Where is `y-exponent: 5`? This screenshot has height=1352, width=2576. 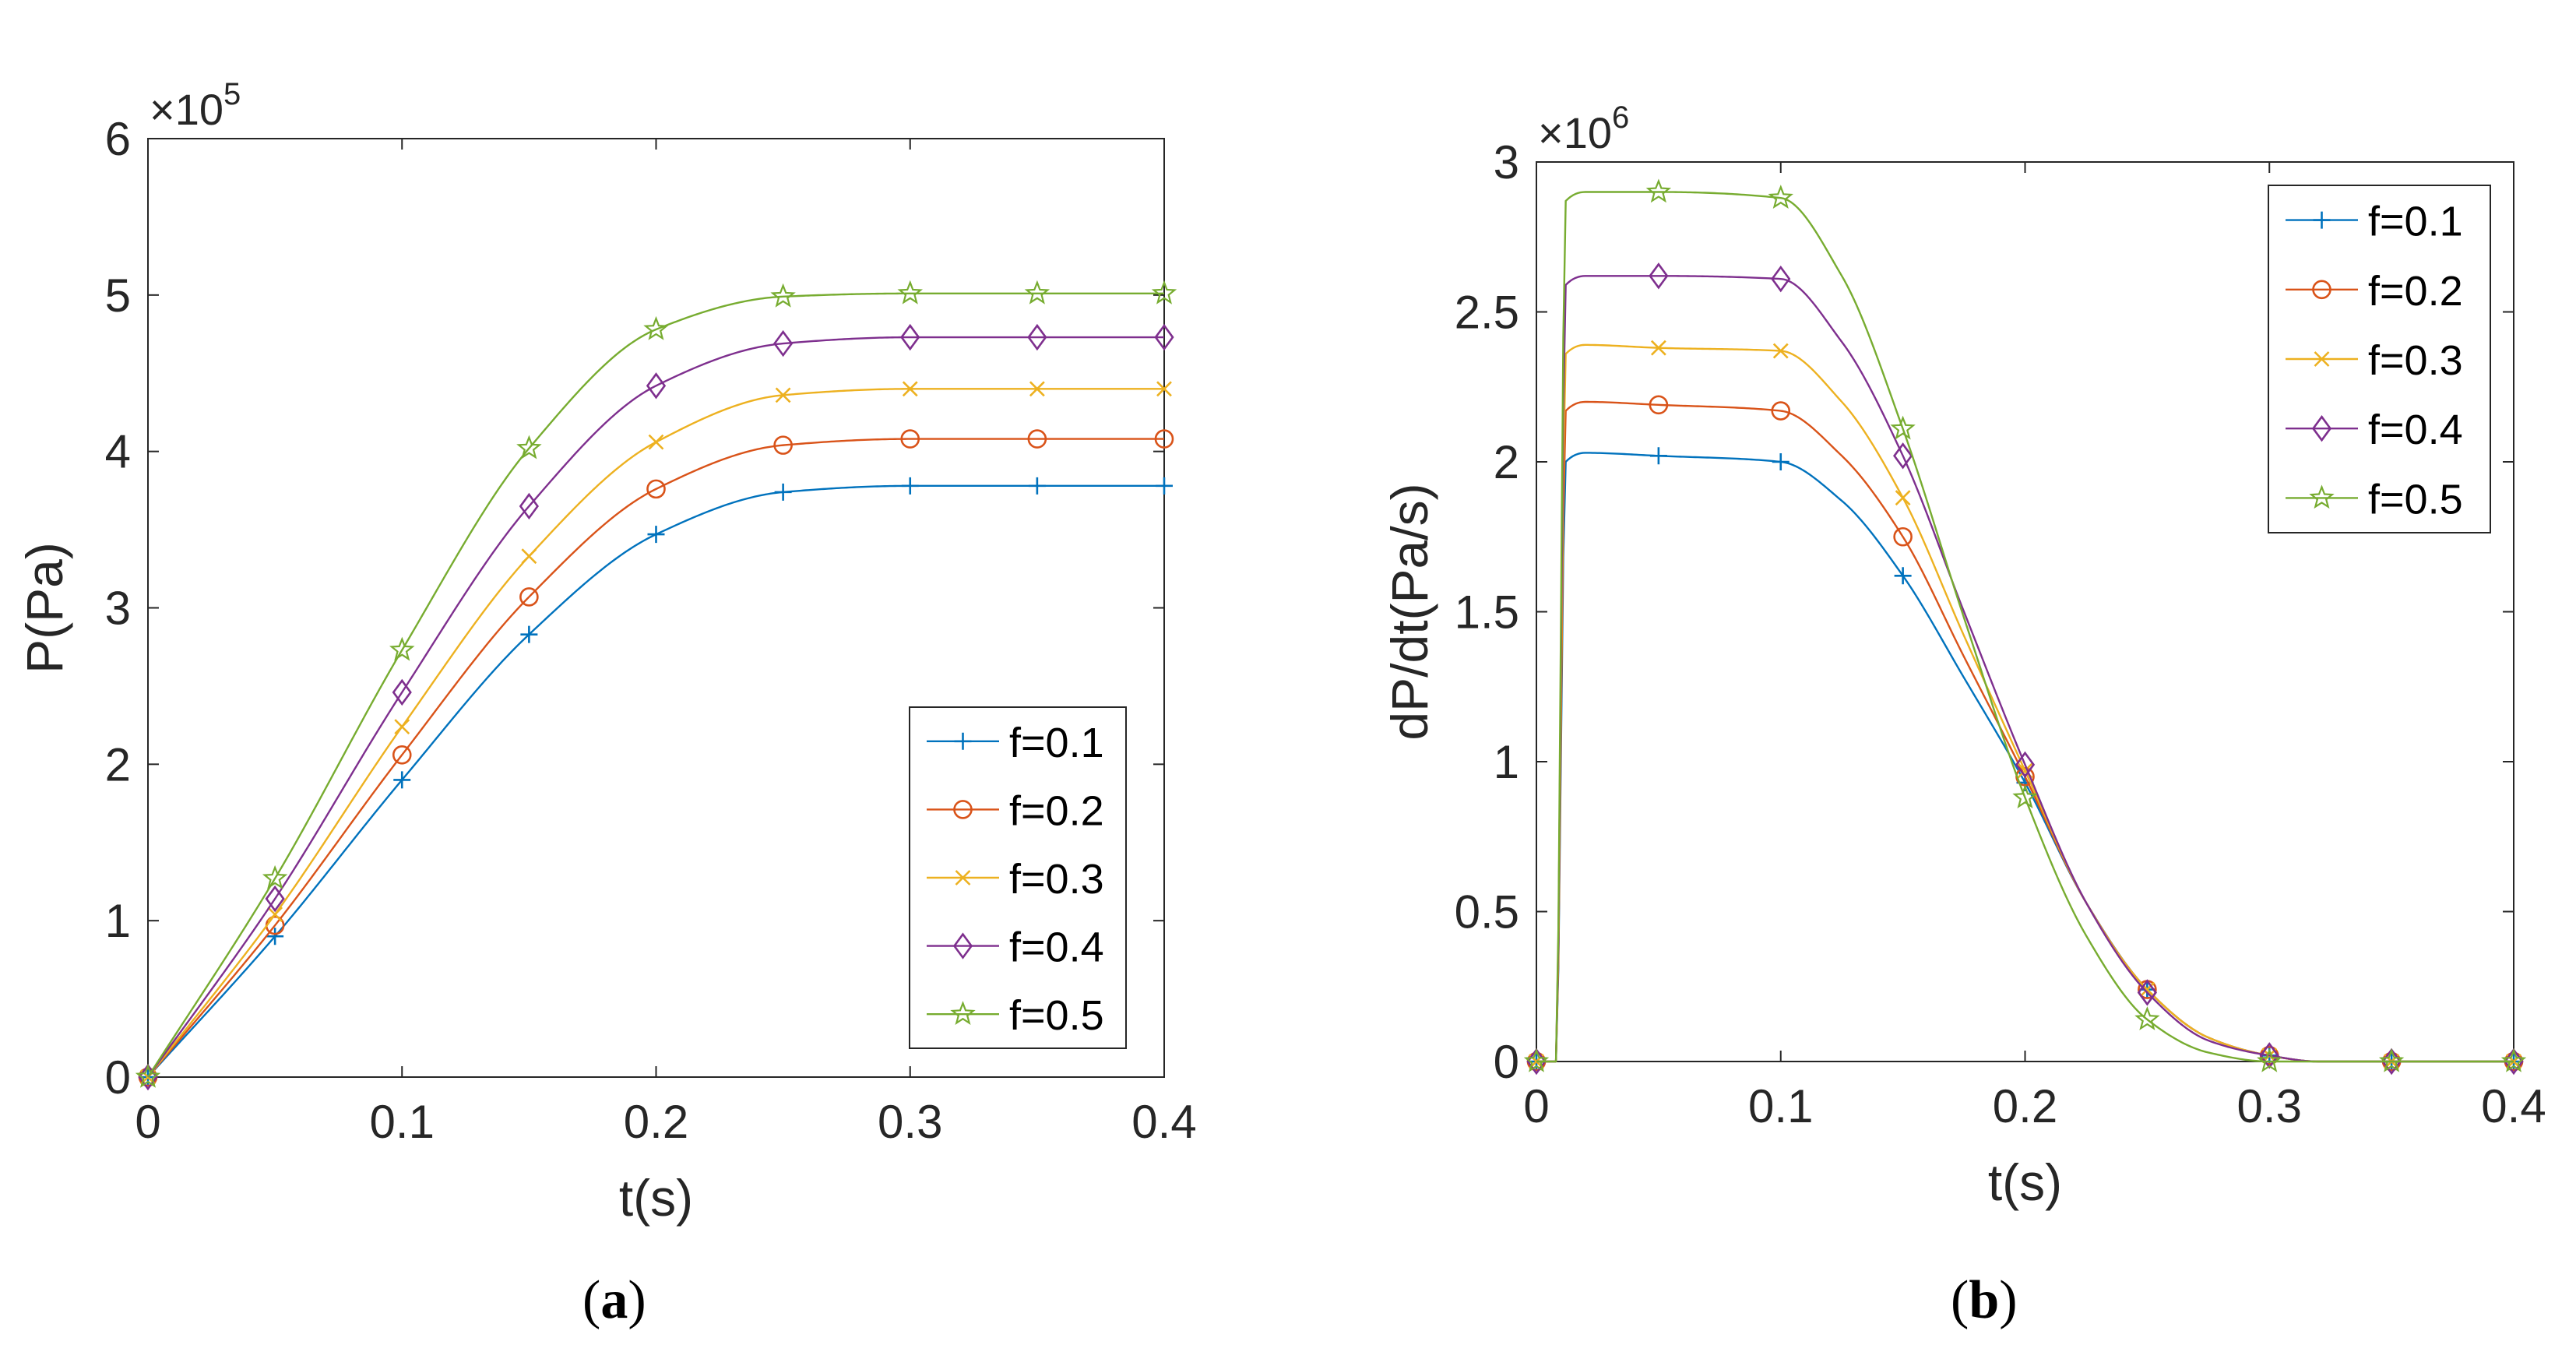 y-exponent: 5 is located at coordinates (232, 94).